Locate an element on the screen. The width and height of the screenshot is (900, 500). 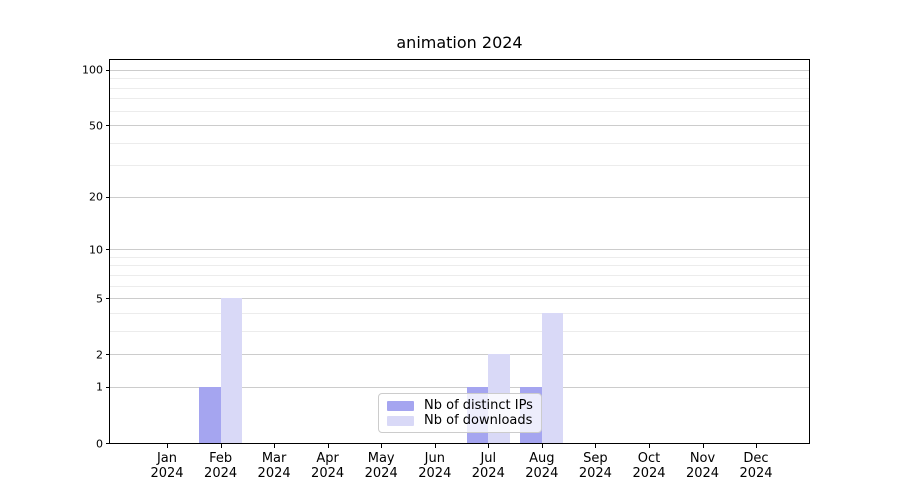
y-tick-label: 1 is located at coordinates (99, 387).